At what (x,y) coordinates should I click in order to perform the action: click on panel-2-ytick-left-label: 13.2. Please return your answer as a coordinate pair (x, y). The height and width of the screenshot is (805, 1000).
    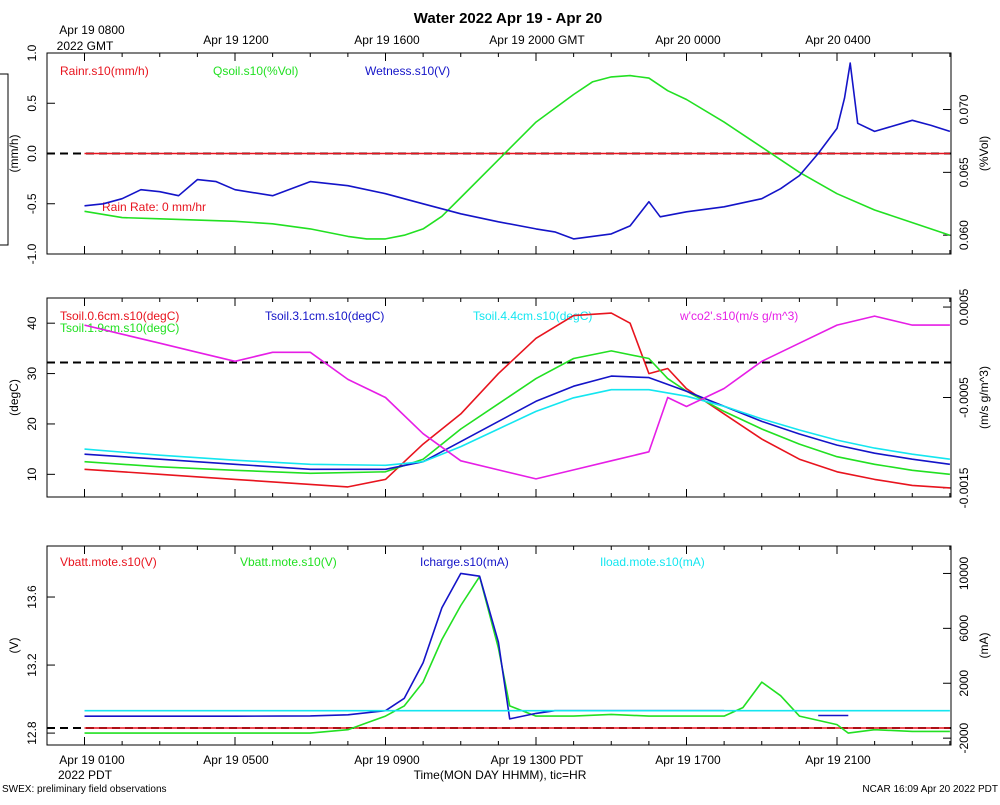
    Looking at the image, I should click on (32, 665).